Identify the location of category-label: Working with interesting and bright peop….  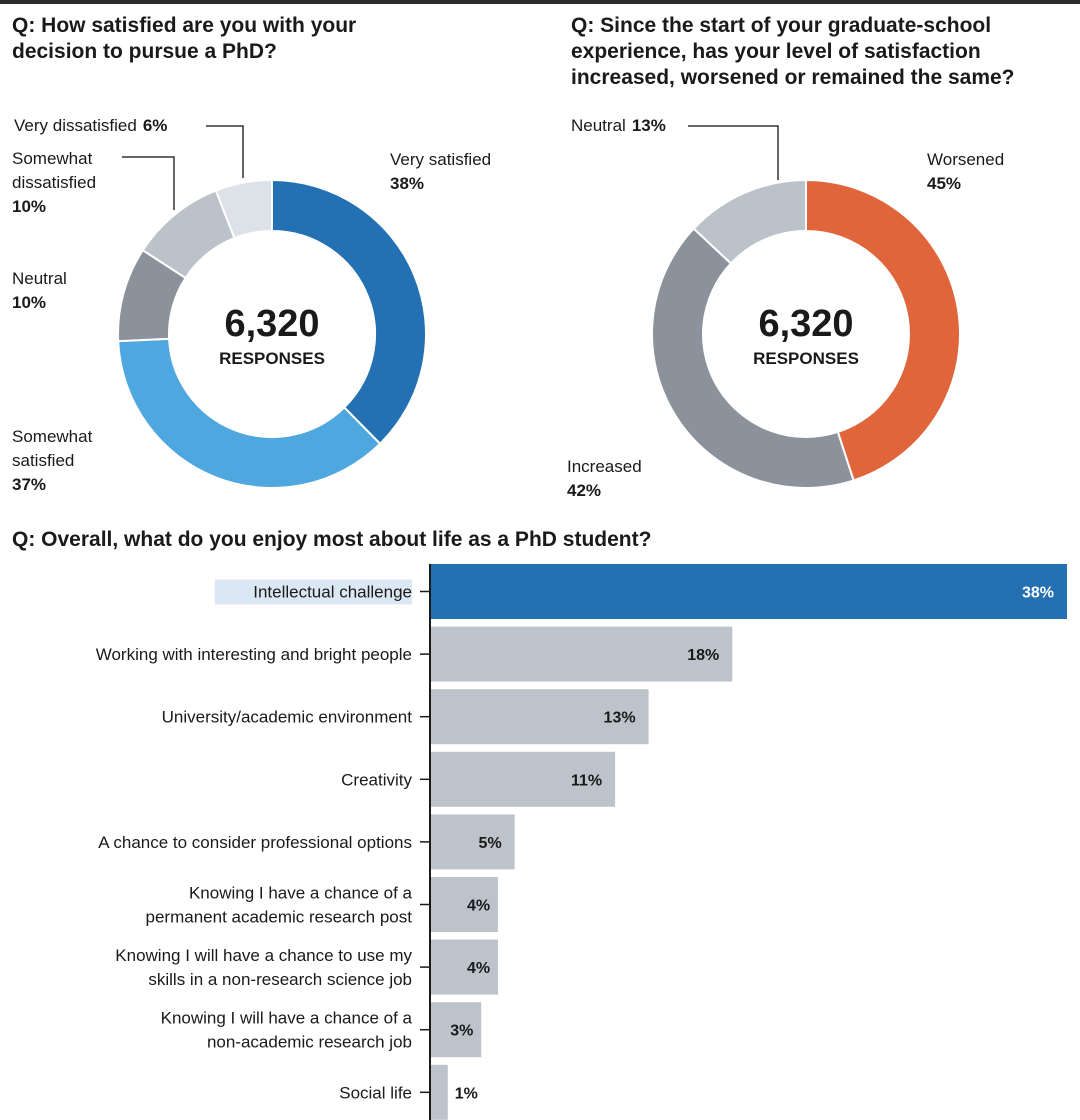
(254, 654).